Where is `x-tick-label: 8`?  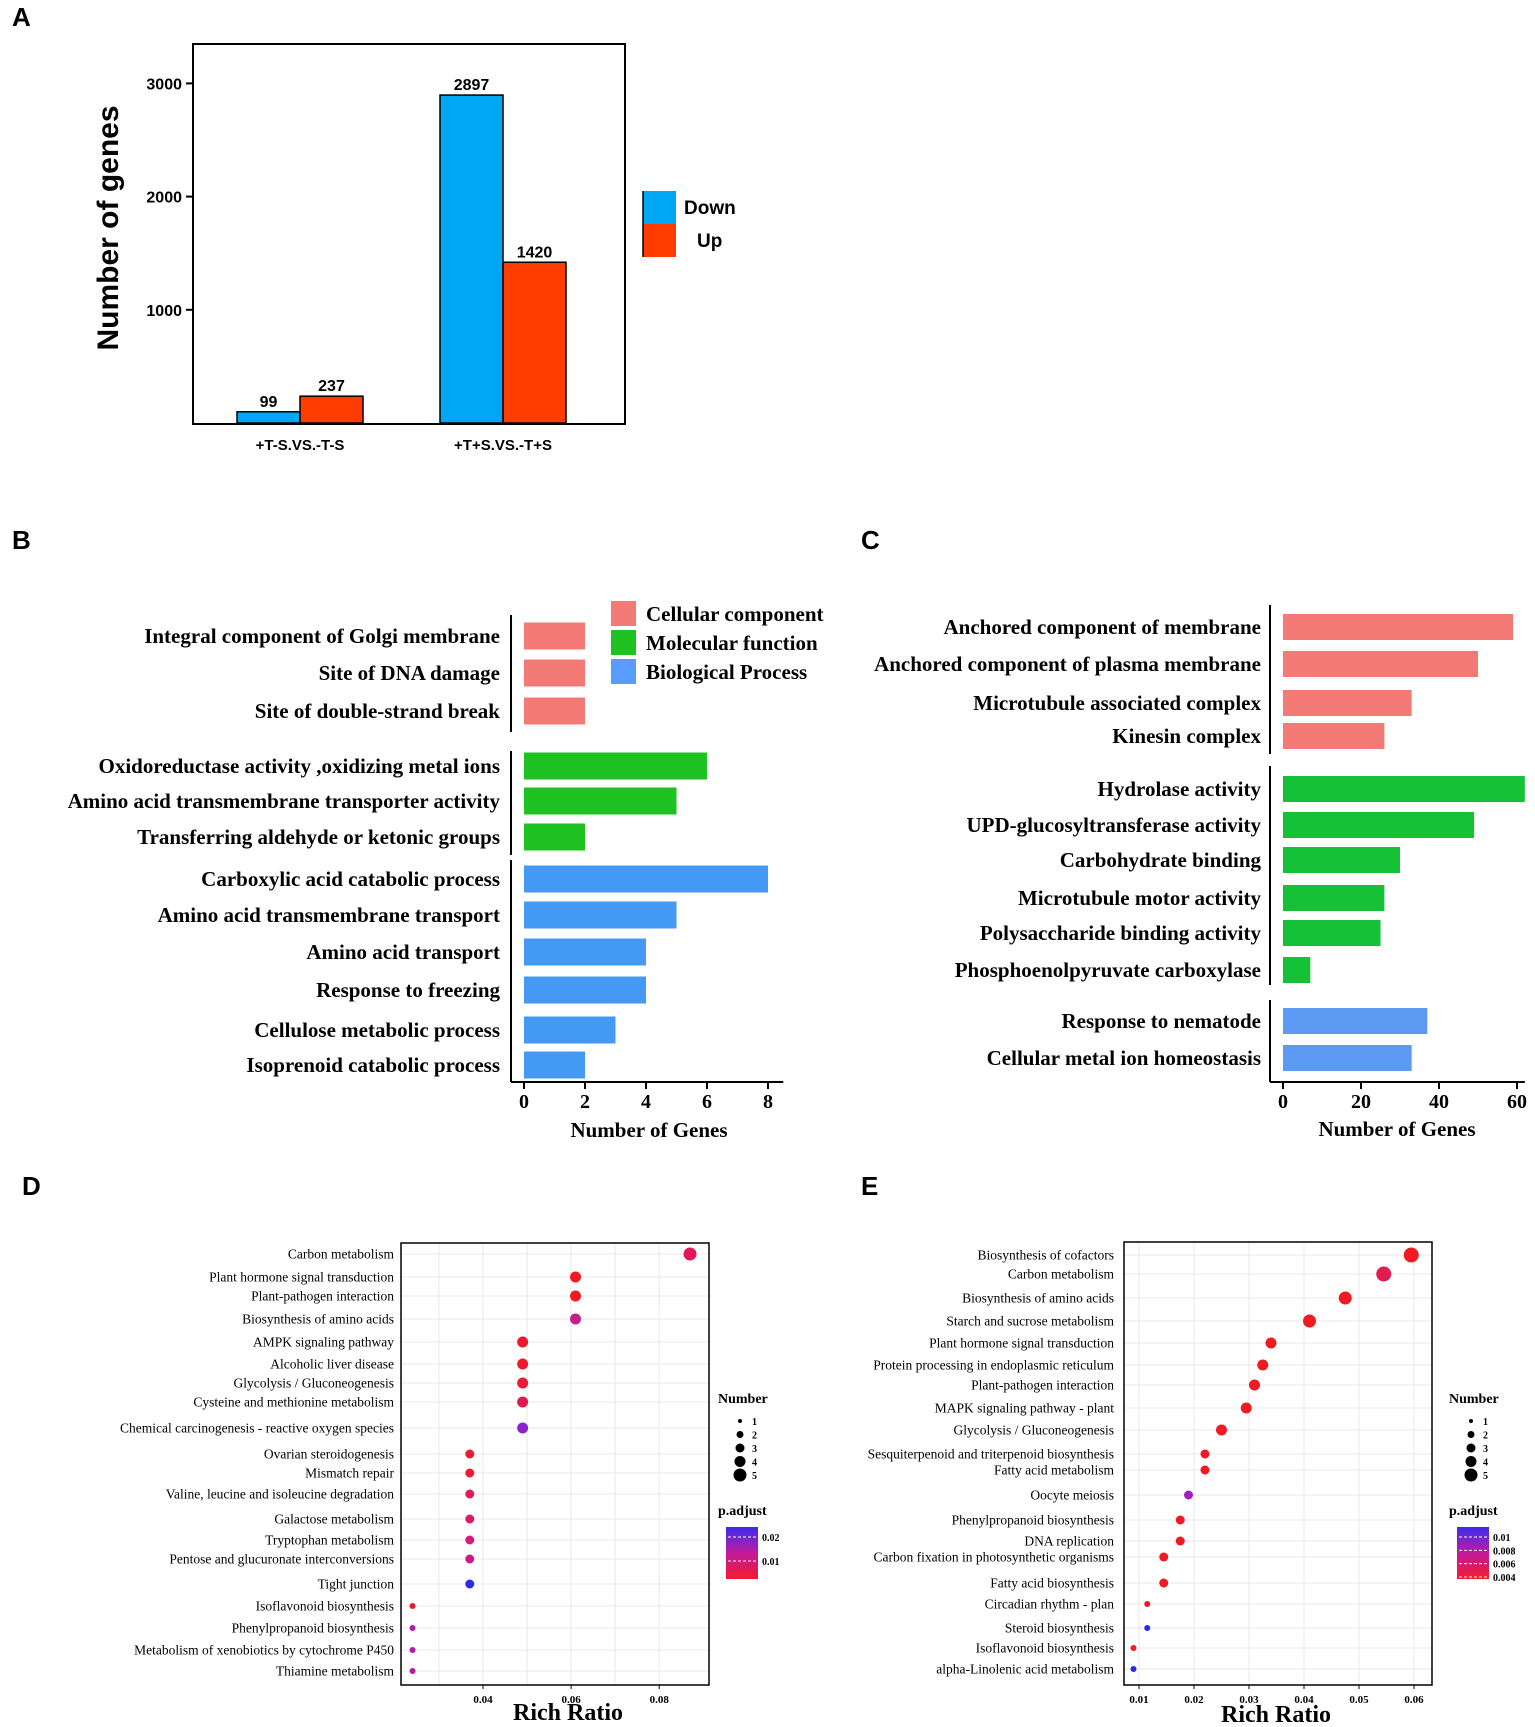
x-tick-label: 8 is located at coordinates (768, 1102).